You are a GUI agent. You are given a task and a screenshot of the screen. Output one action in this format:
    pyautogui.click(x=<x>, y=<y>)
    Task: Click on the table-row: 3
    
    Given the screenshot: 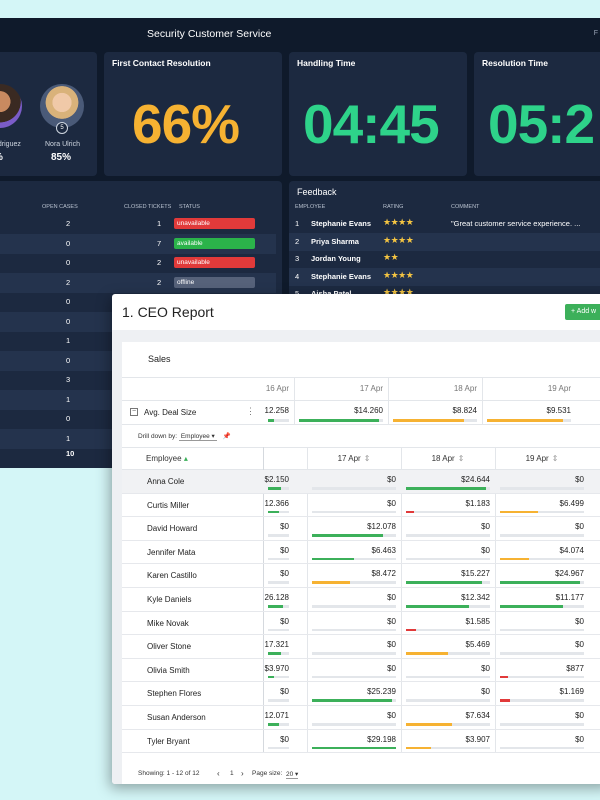 What is the action you would take?
    pyautogui.click(x=138, y=380)
    